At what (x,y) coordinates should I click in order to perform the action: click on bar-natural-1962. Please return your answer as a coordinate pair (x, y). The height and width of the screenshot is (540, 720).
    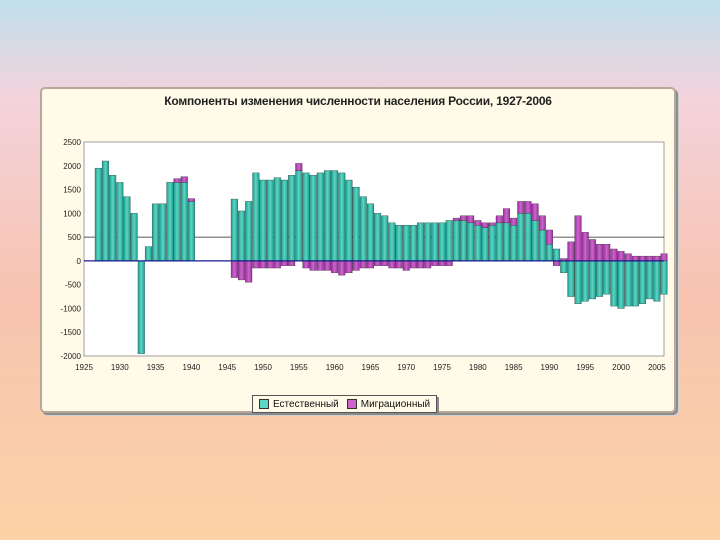
    Looking at the image, I should click on (349, 220).